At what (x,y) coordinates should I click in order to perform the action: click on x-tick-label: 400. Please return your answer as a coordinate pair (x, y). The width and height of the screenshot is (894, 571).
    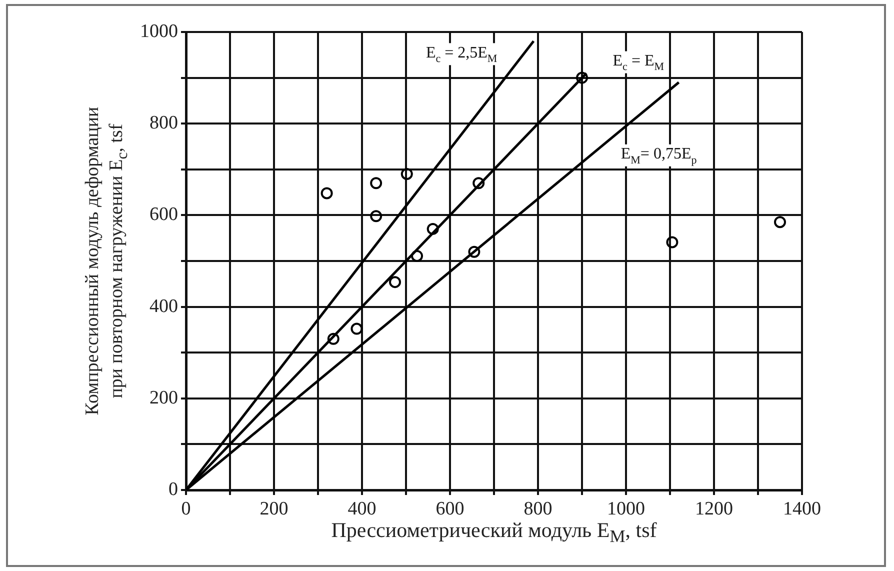
    Looking at the image, I should click on (362, 509).